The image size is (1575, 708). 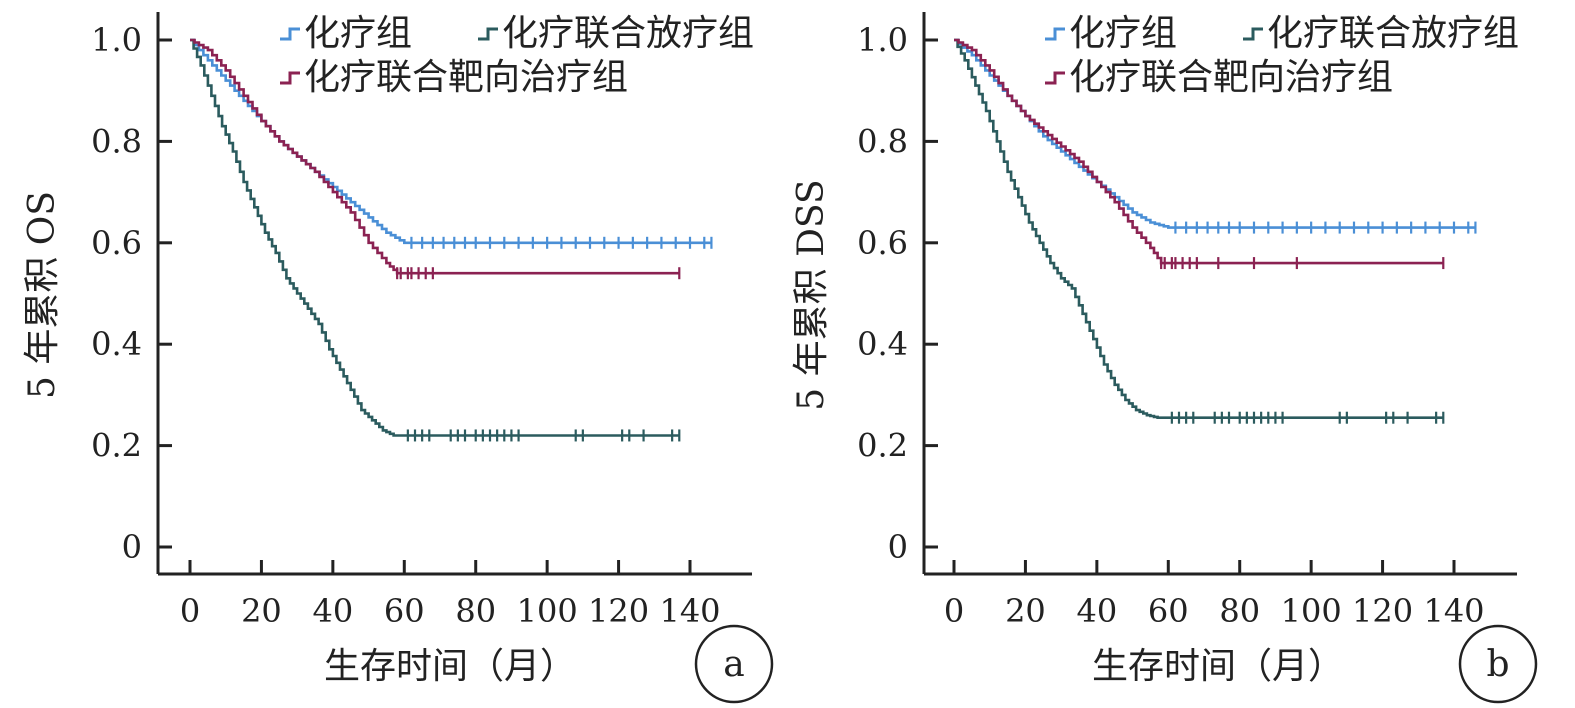 I want to click on panel-letter: b, so click(x=1497, y=664).